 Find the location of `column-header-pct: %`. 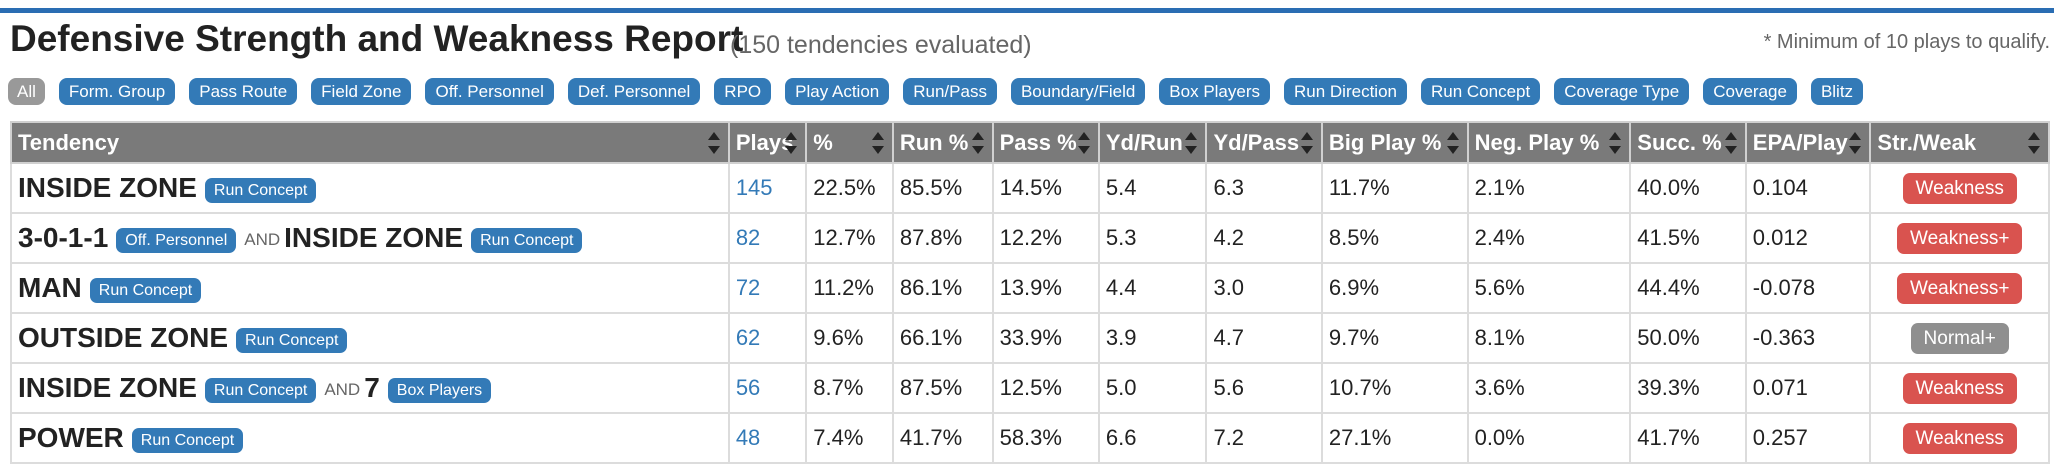

column-header-pct: % is located at coordinates (849, 142).